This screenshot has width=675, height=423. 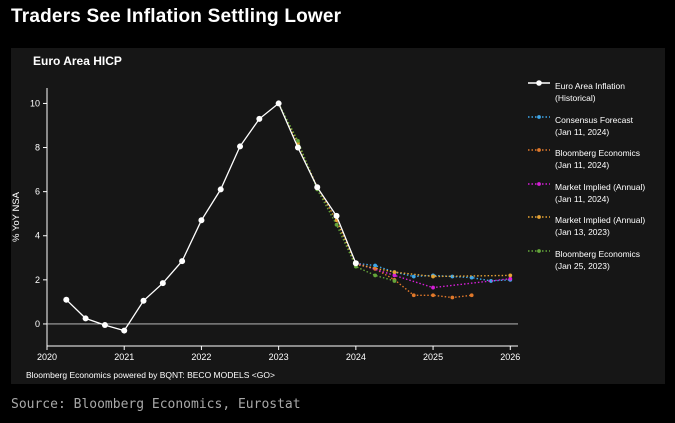 What do you see at coordinates (590, 86) in the screenshot?
I see `legend-label-line: Euro Area Inflation` at bounding box center [590, 86].